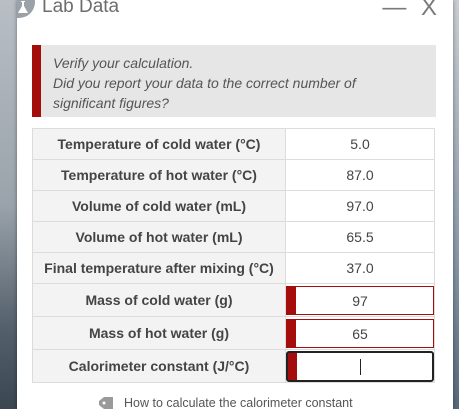 The image size is (459, 409). What do you see at coordinates (26, 9) in the screenshot?
I see `flask-icon` at bounding box center [26, 9].